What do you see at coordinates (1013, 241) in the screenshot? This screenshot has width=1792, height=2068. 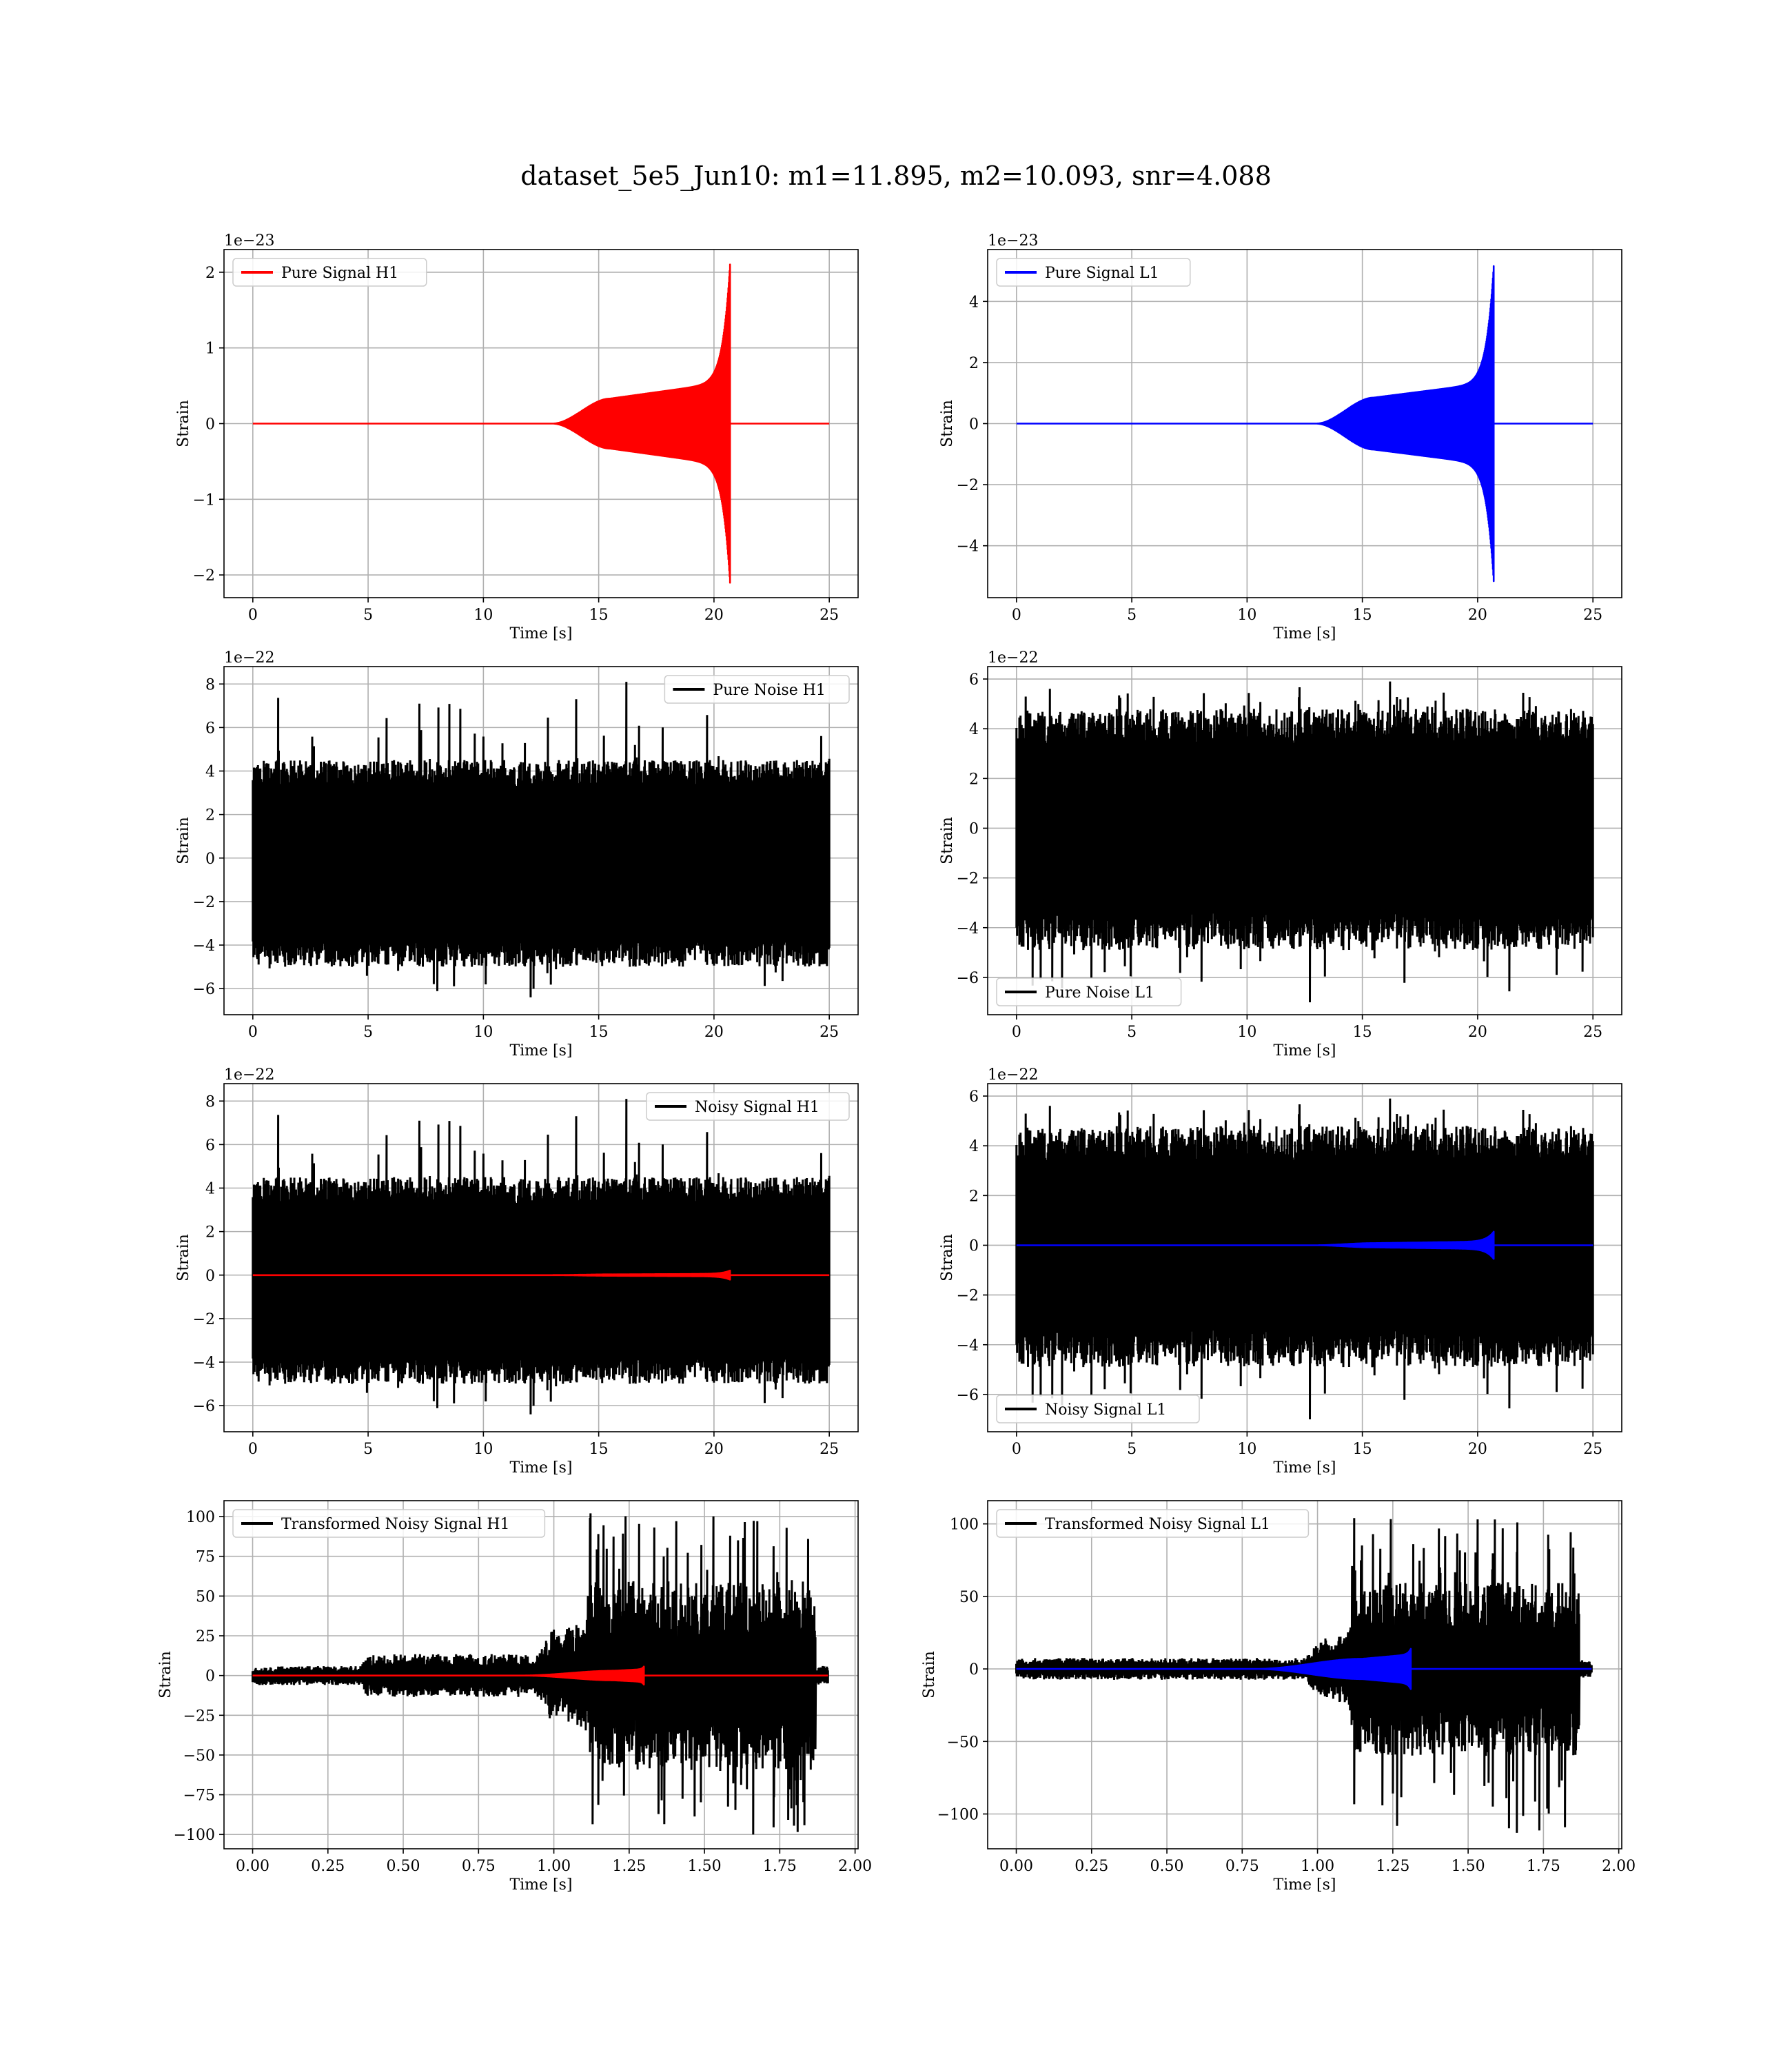 I see `y-offset-text: 1e−23` at bounding box center [1013, 241].